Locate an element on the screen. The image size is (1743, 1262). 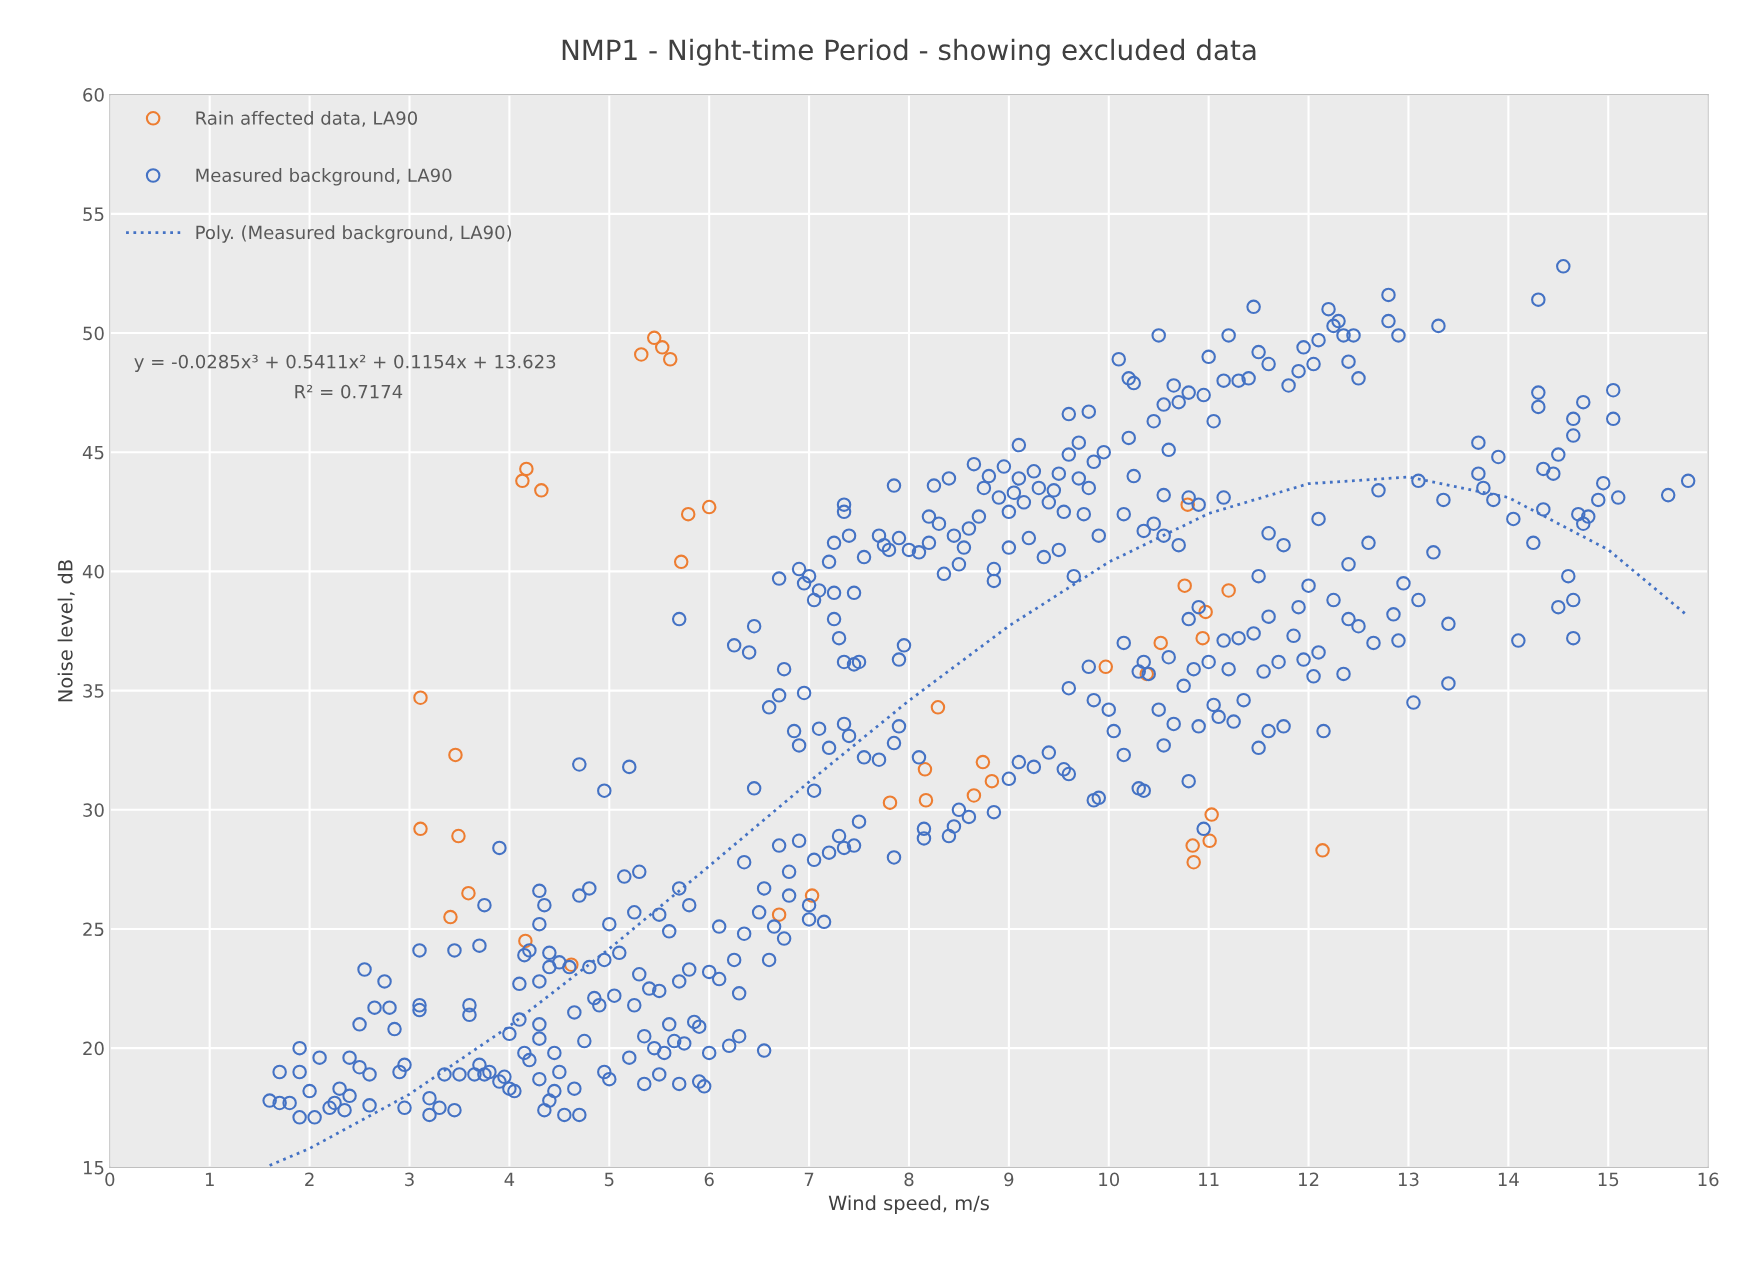
annotation: y = -0.0285x³ + 0.5411x² + 0.1154x + 13.623 is located at coordinates (345, 363).